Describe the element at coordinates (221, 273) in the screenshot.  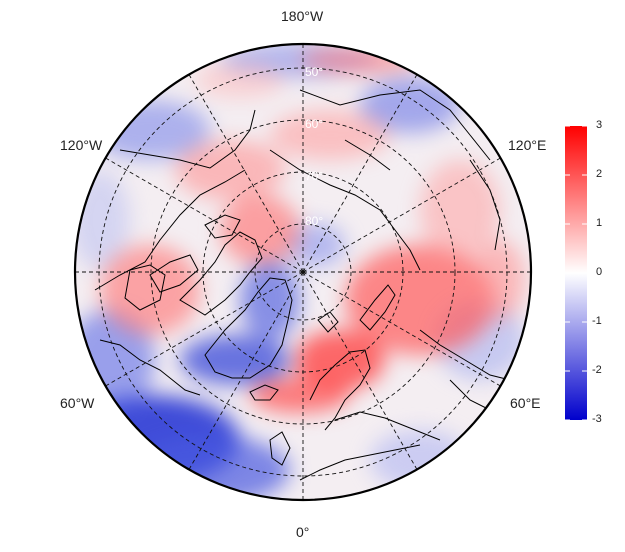
I see `canadian-archipelago-outline` at that location.